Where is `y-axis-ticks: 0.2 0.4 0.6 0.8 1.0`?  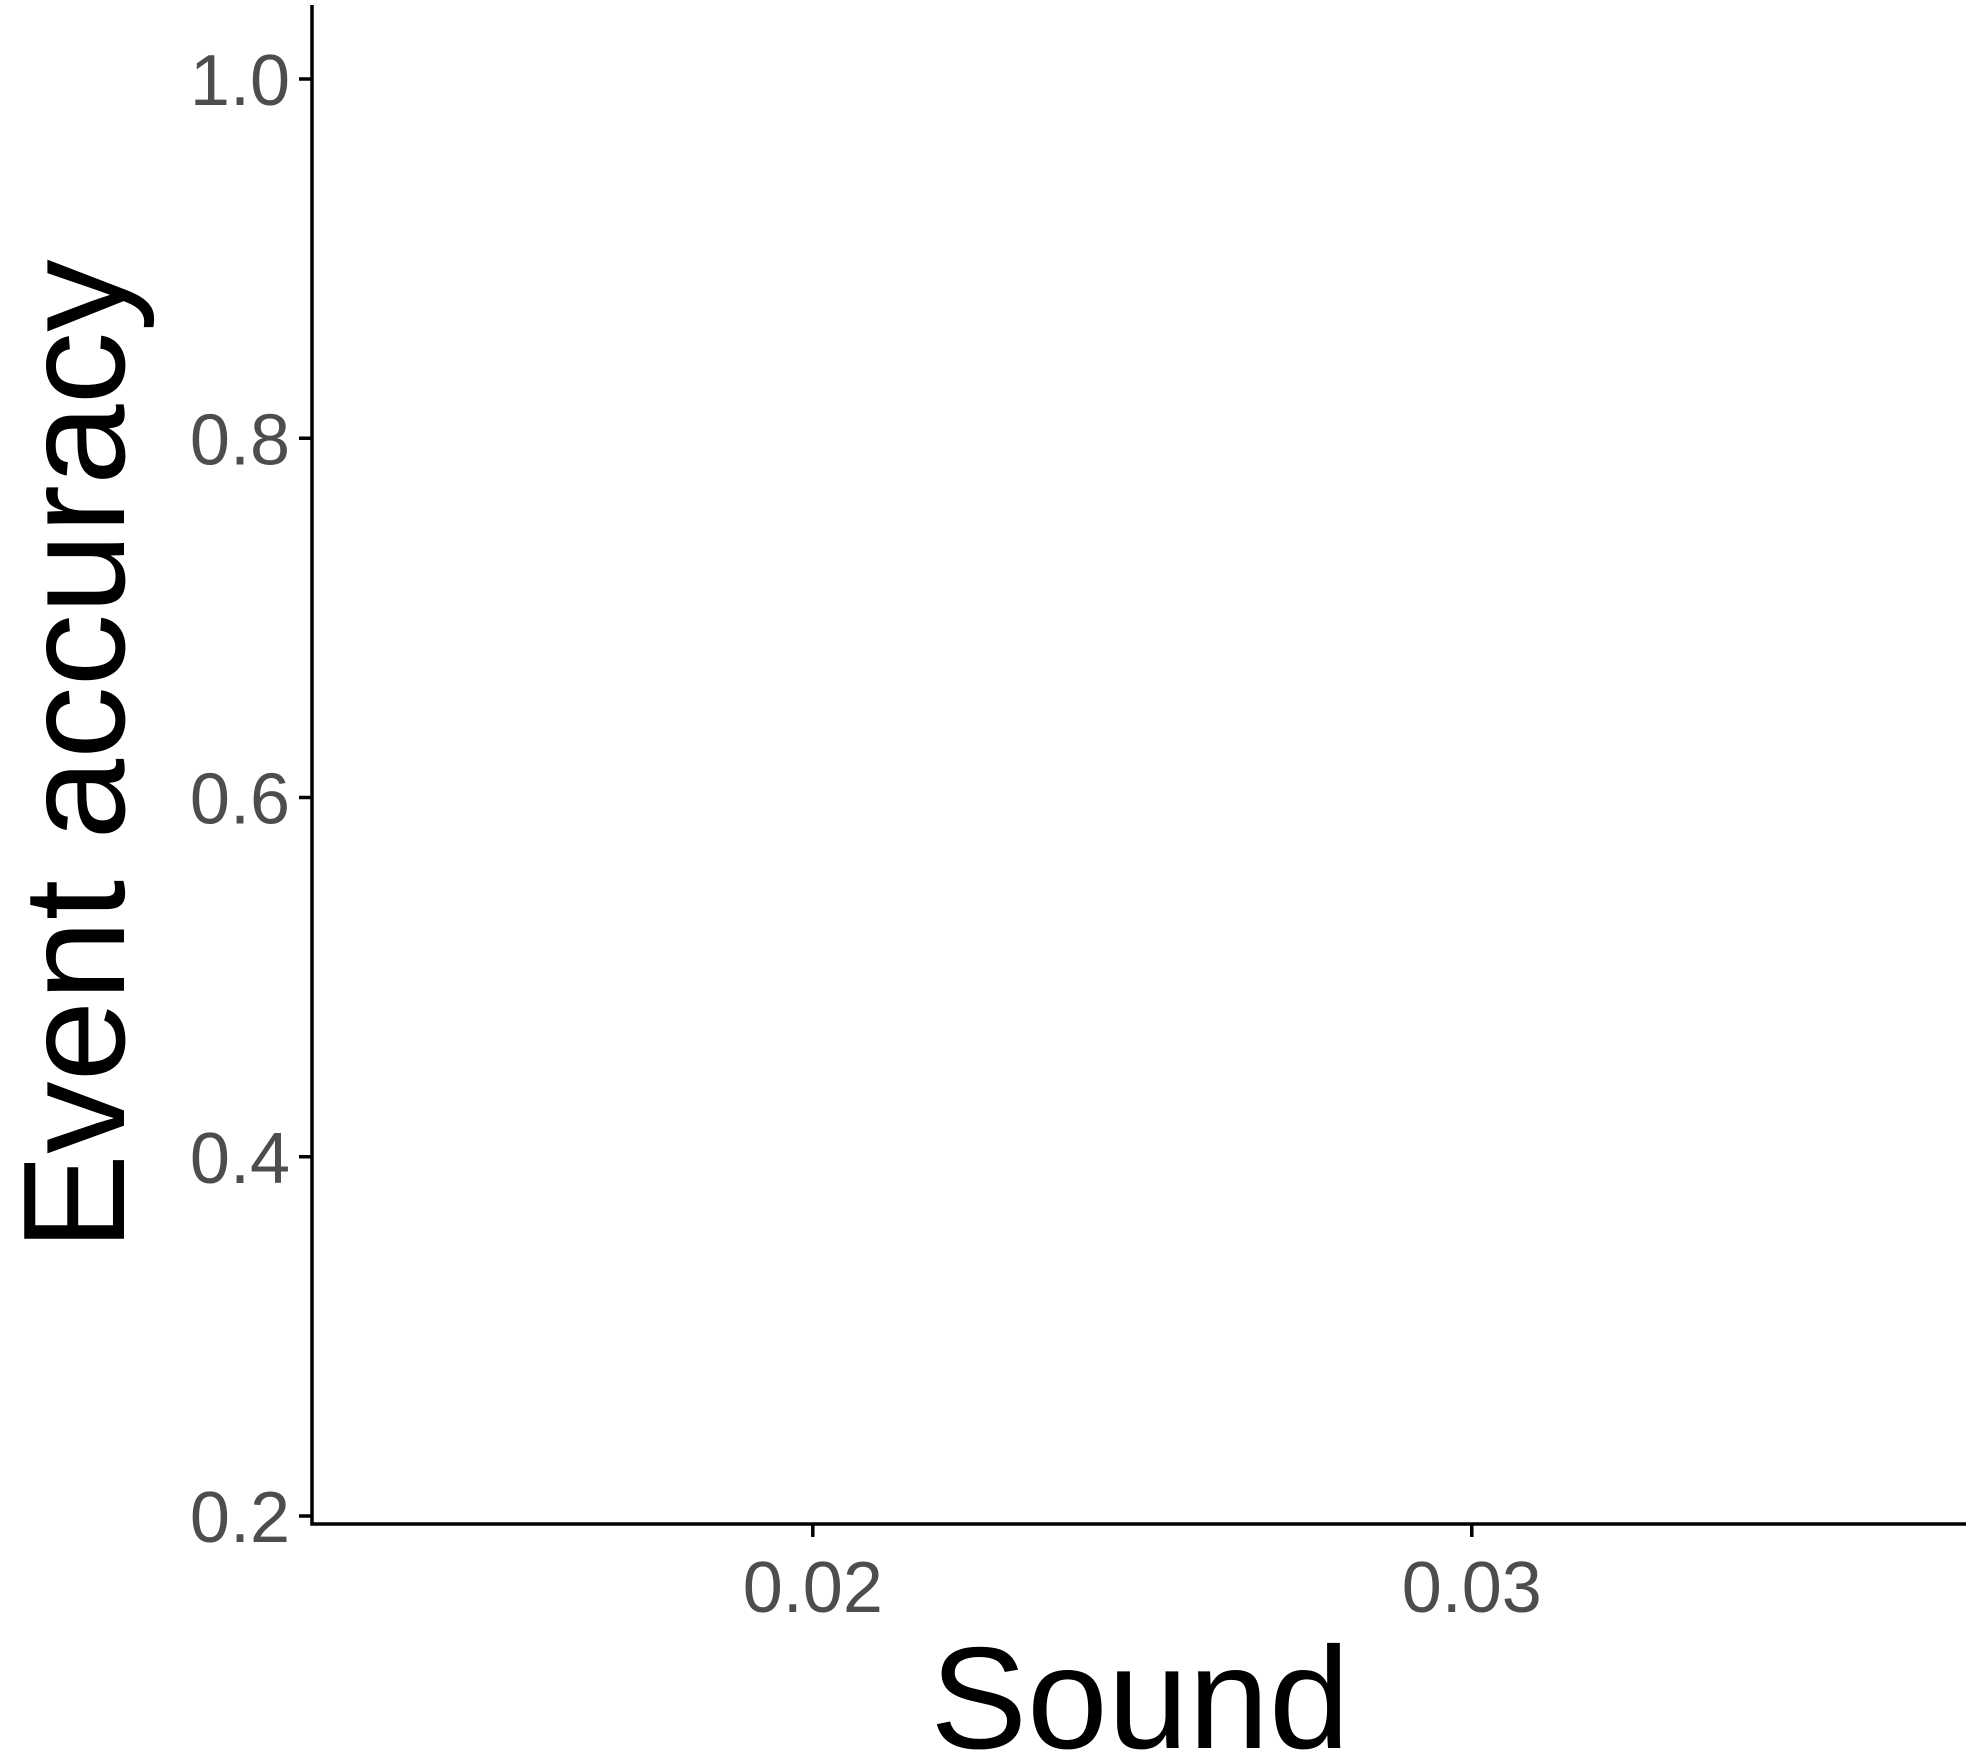
y-axis-ticks: 0.2 0.4 0.6 0.8 1.0 is located at coordinates (251, 799).